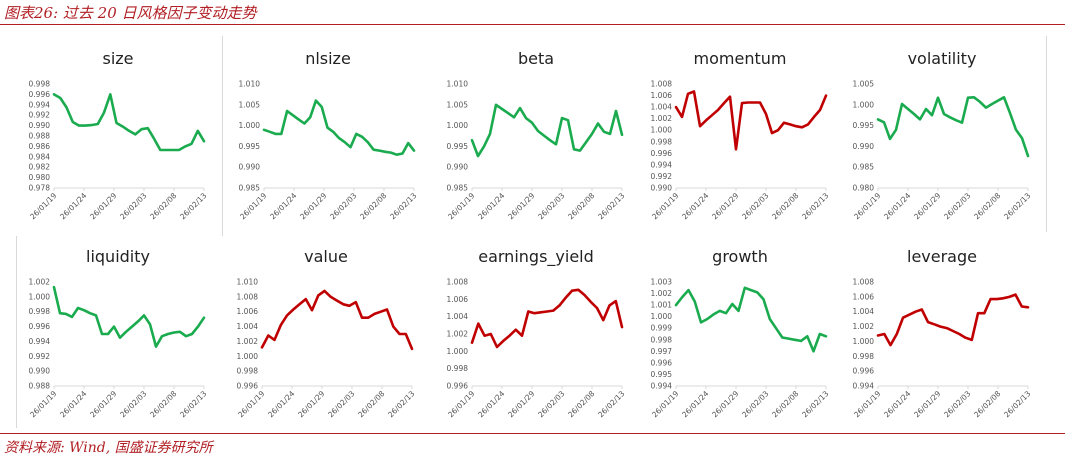  What do you see at coordinates (864, 84) in the screenshot?
I see `y-tick-label: 1.005` at bounding box center [864, 84].